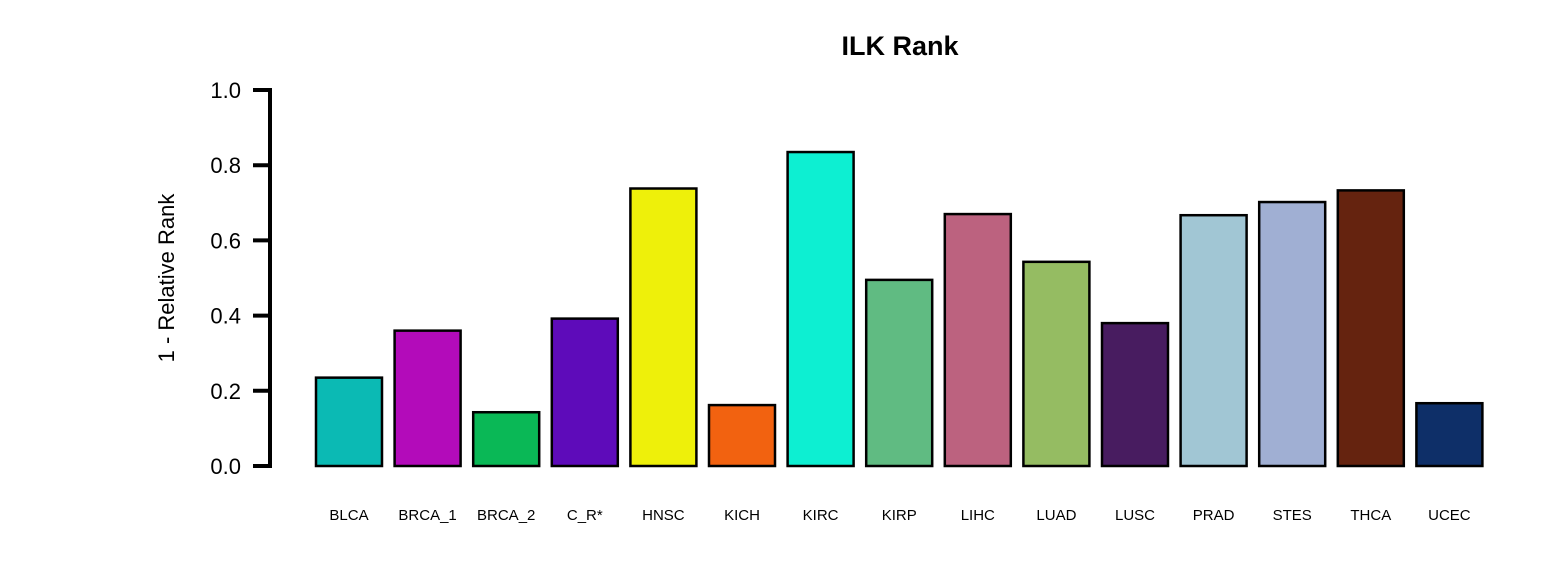 Image resolution: width=1560 pixels, height=586 pixels. I want to click on bar-lusc, so click(1135, 394).